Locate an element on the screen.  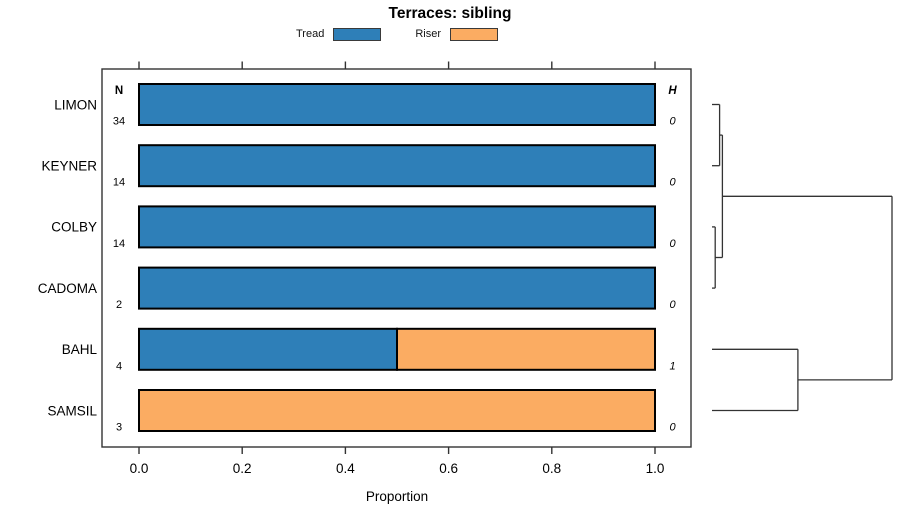
y-axis-label-keyner: KEYNER is located at coordinates (69, 166).